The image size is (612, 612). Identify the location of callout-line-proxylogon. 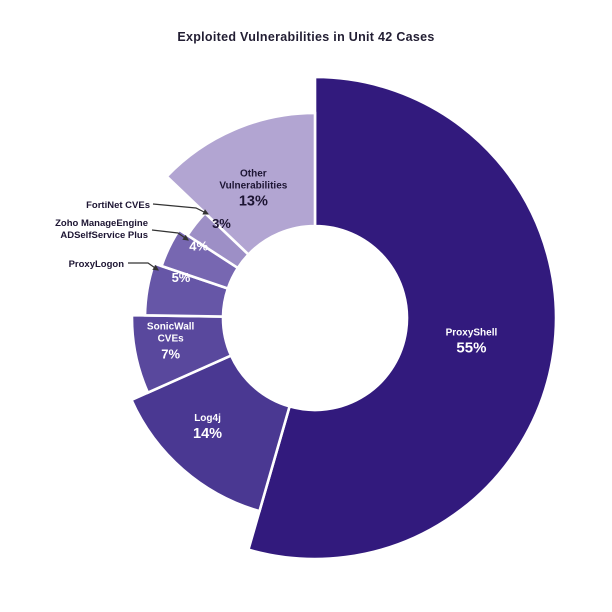
(143, 266).